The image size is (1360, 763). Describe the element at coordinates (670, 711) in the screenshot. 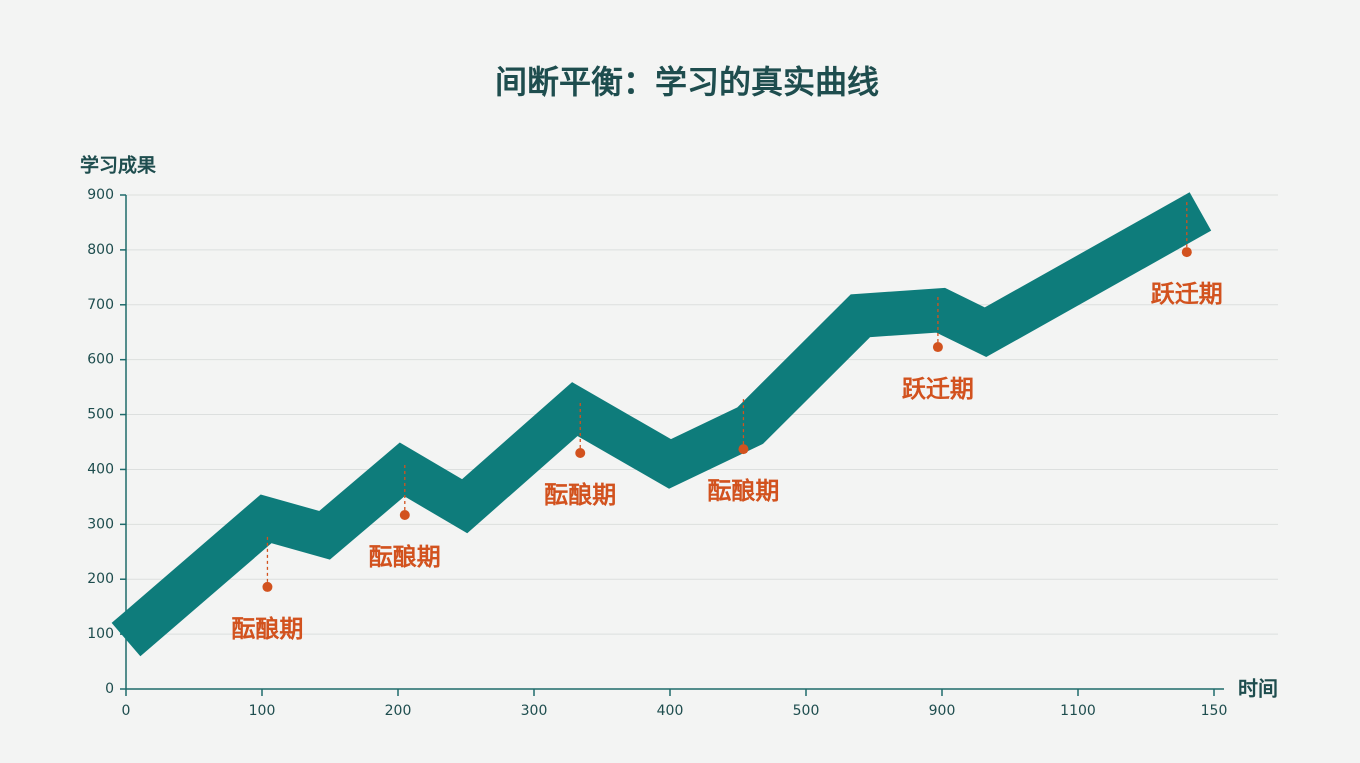

I see `x-tick-label: 400` at that location.